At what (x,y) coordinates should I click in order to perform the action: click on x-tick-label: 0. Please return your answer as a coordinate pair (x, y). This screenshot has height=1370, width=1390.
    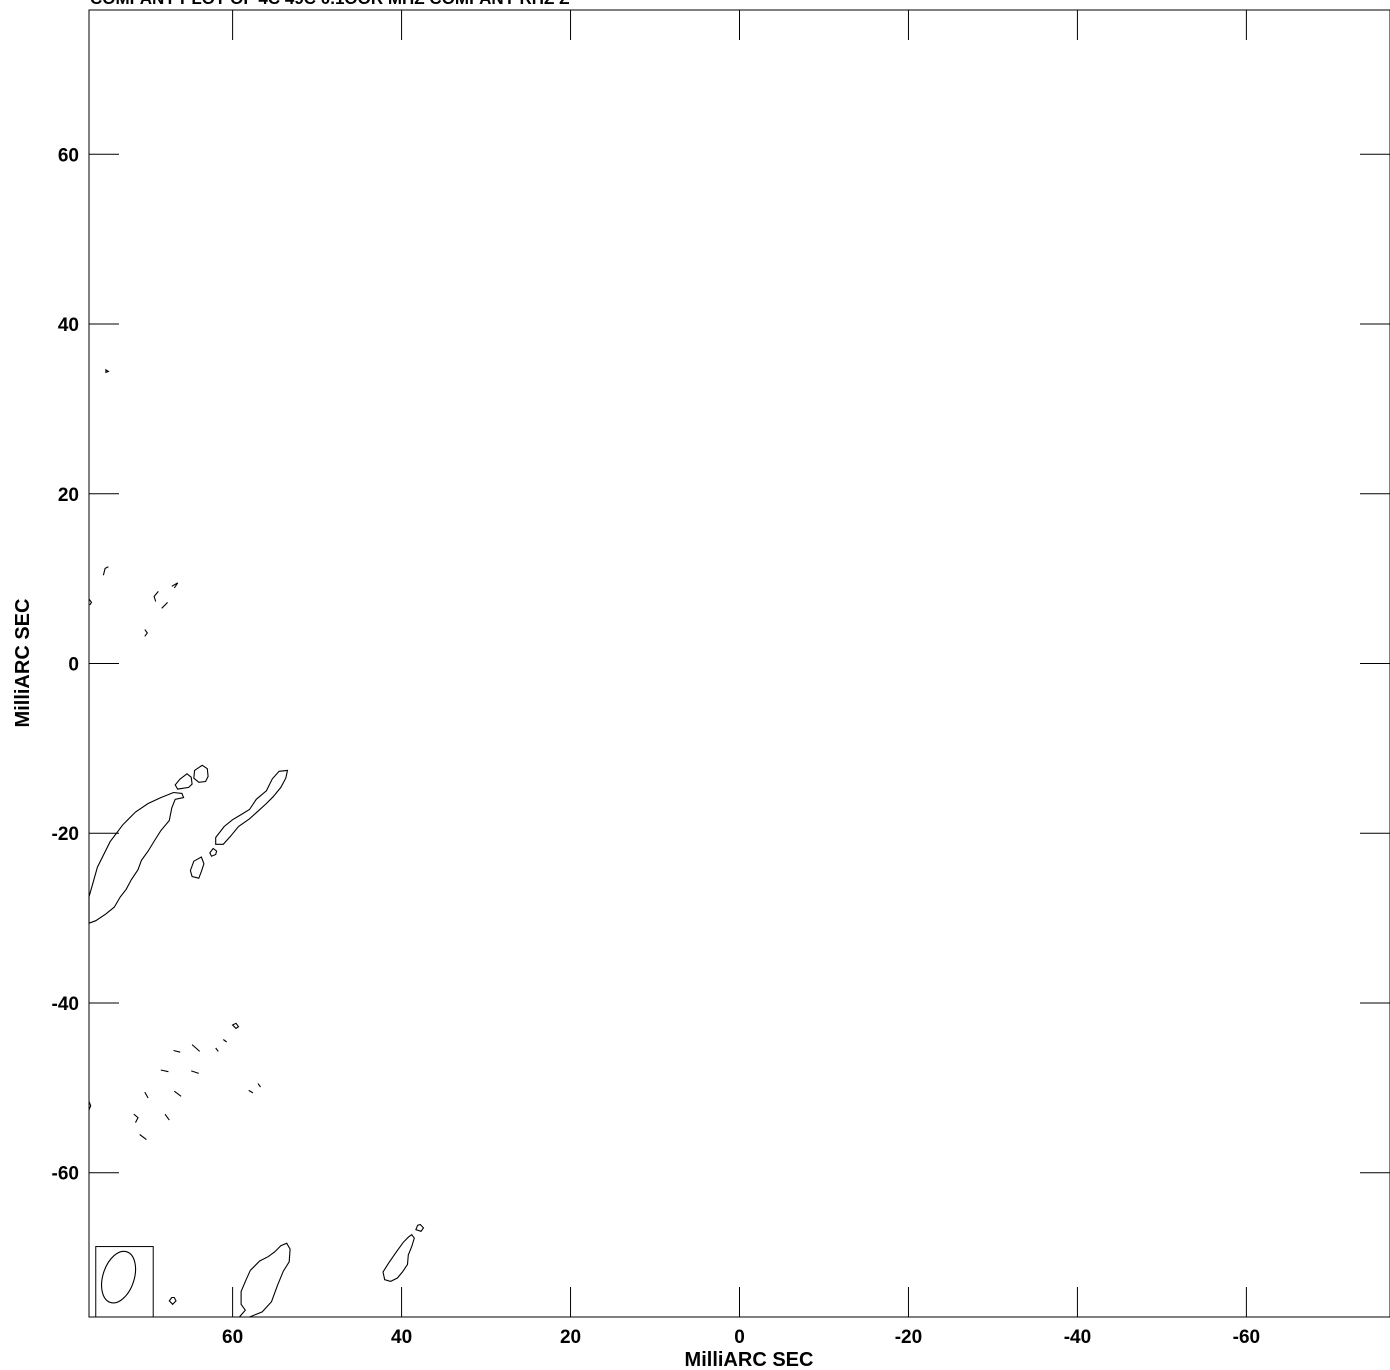
    Looking at the image, I should click on (739, 1337).